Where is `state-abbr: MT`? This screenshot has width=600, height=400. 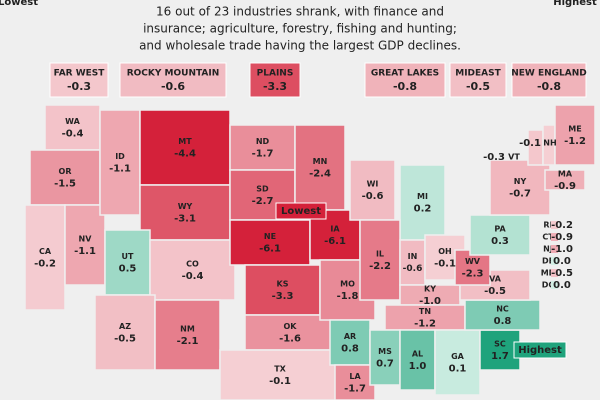
state-abbr: MT is located at coordinates (185, 141).